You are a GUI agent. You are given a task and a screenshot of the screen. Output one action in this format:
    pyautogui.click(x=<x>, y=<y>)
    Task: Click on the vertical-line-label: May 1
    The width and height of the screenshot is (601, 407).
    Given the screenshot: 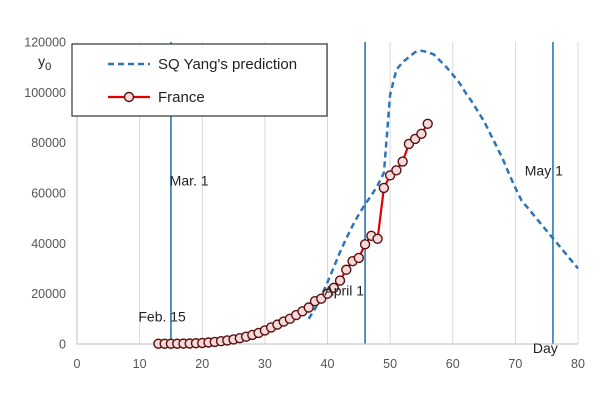 What is the action you would take?
    pyautogui.click(x=544, y=170)
    